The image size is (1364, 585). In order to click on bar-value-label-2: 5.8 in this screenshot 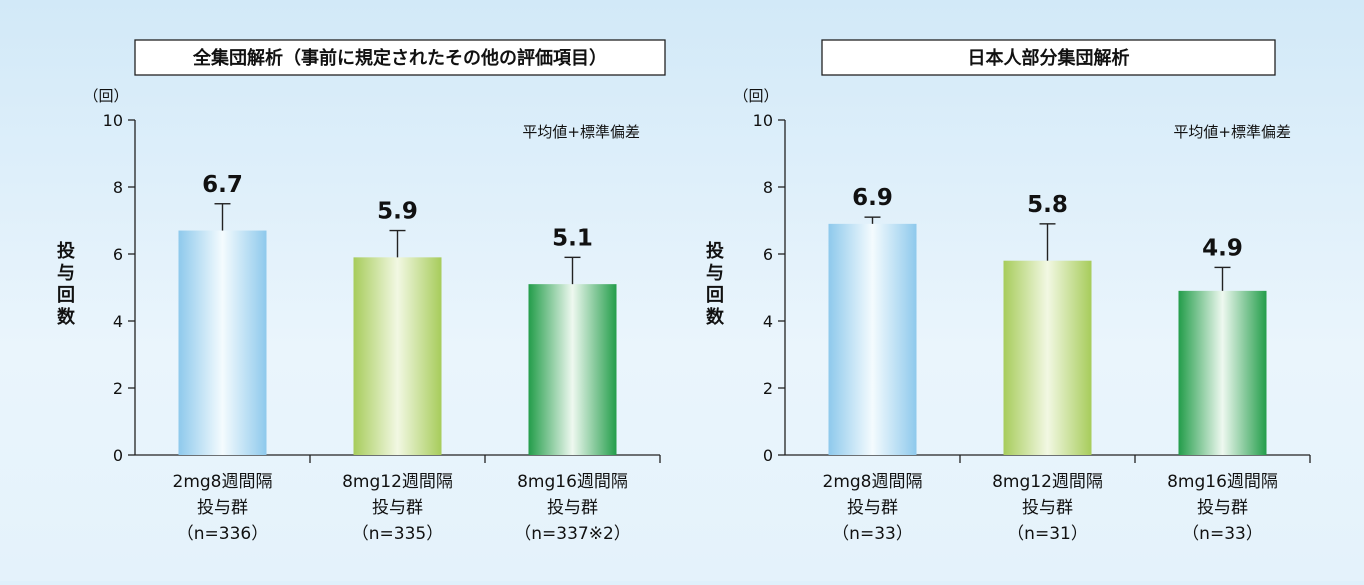, I will do `click(1047, 205)`.